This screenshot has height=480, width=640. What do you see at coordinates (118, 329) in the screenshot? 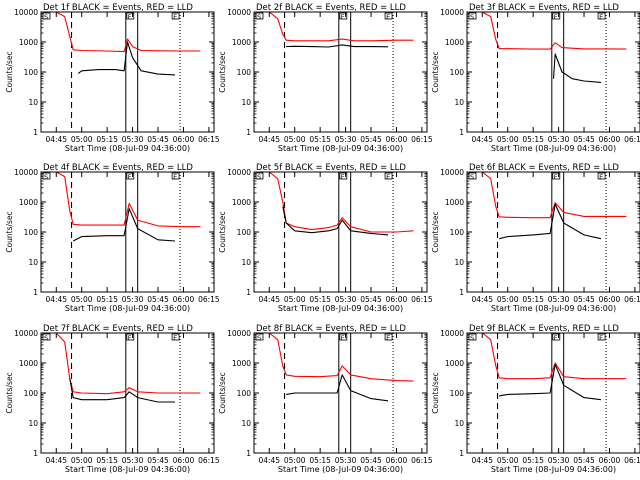
I see `chart-title: Det 7f BLACK = Events, RED = LLD` at bounding box center [118, 329].